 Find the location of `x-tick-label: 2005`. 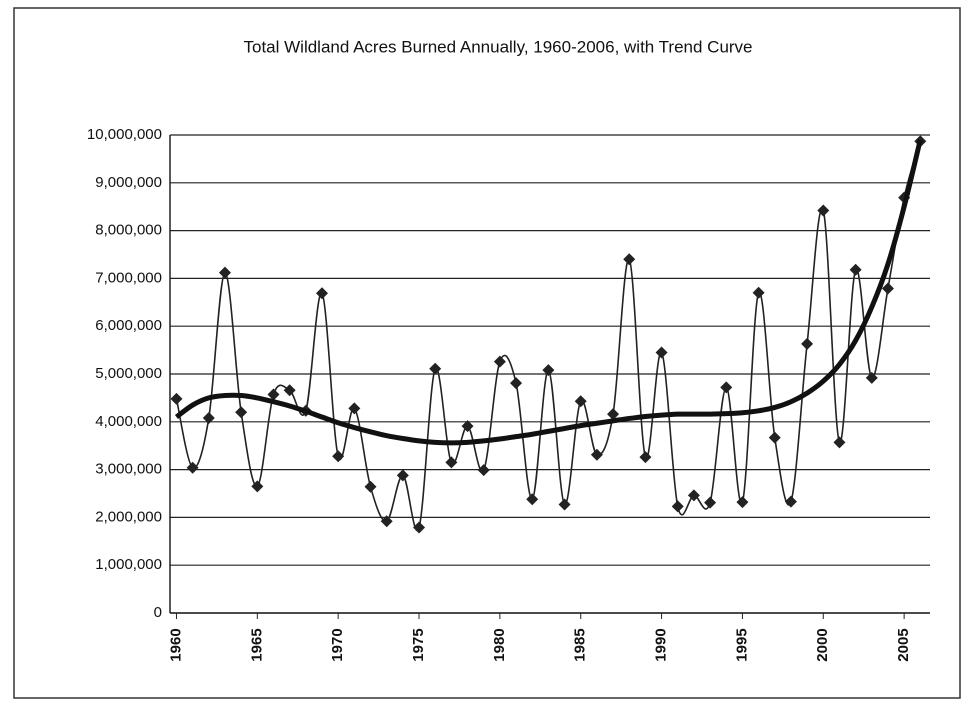

x-tick-label: 2005 is located at coordinates (903, 644).